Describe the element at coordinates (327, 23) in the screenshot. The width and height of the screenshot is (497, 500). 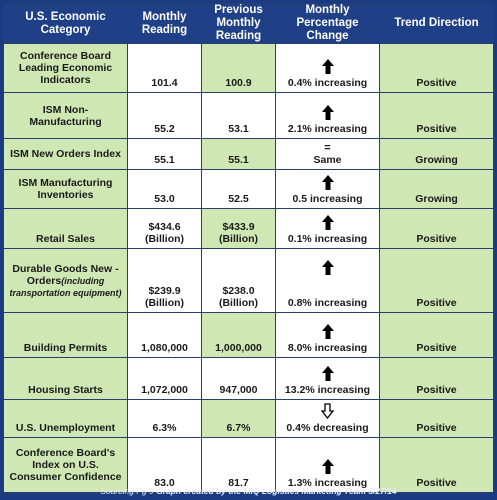
I see `header-percentage-change: Monthly Percentage Change` at that location.